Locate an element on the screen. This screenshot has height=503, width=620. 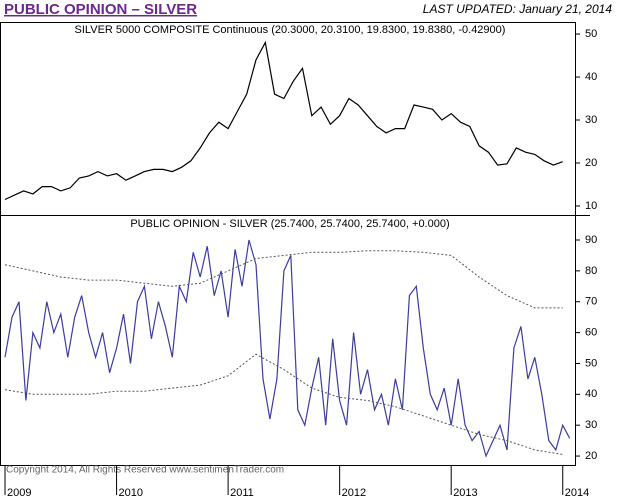
x-tick-label: 2013 is located at coordinates (465, 493).